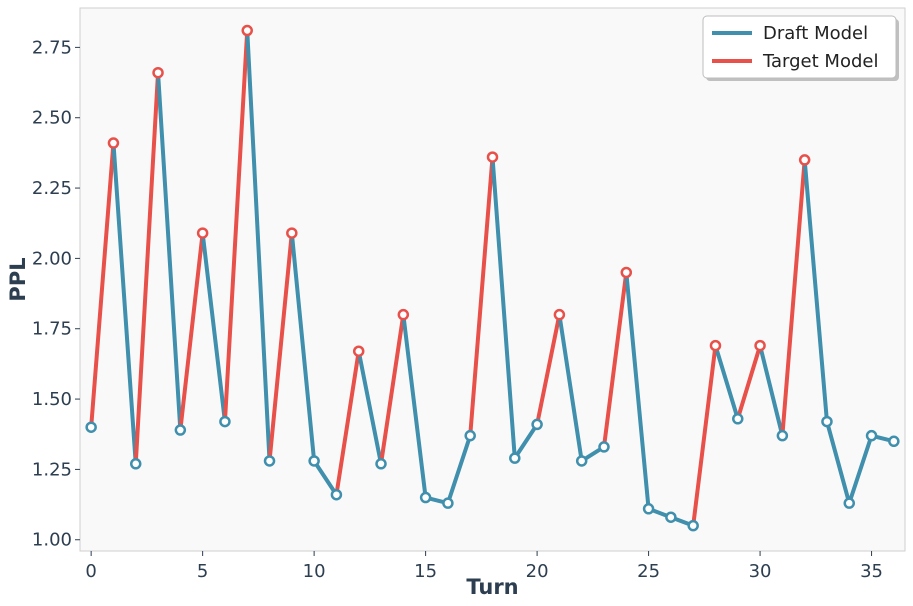 This screenshot has width=913, height=606. Describe the element at coordinates (760, 571) in the screenshot. I see `x-tick-label: 30` at that location.